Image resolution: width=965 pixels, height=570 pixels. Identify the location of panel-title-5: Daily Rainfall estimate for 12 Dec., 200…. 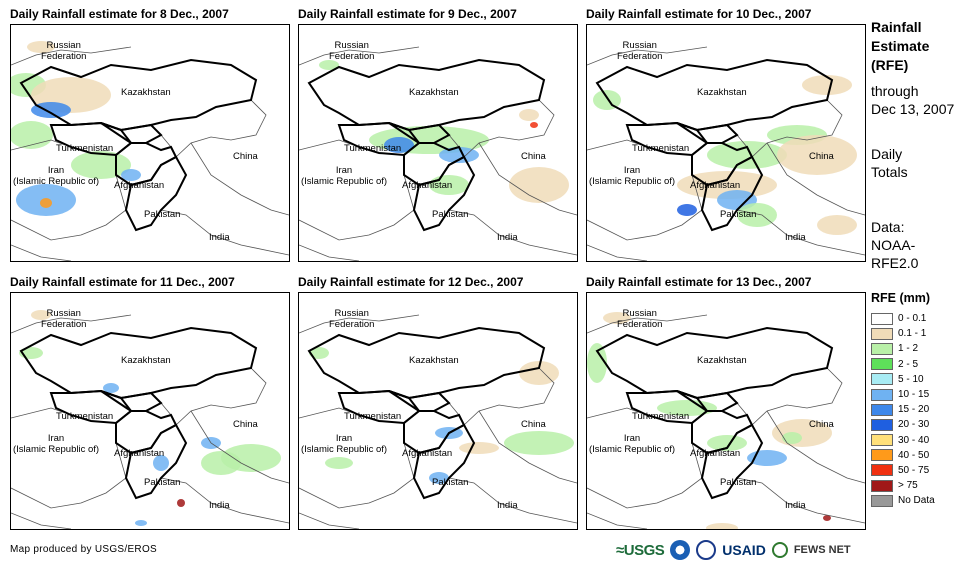
(411, 282).